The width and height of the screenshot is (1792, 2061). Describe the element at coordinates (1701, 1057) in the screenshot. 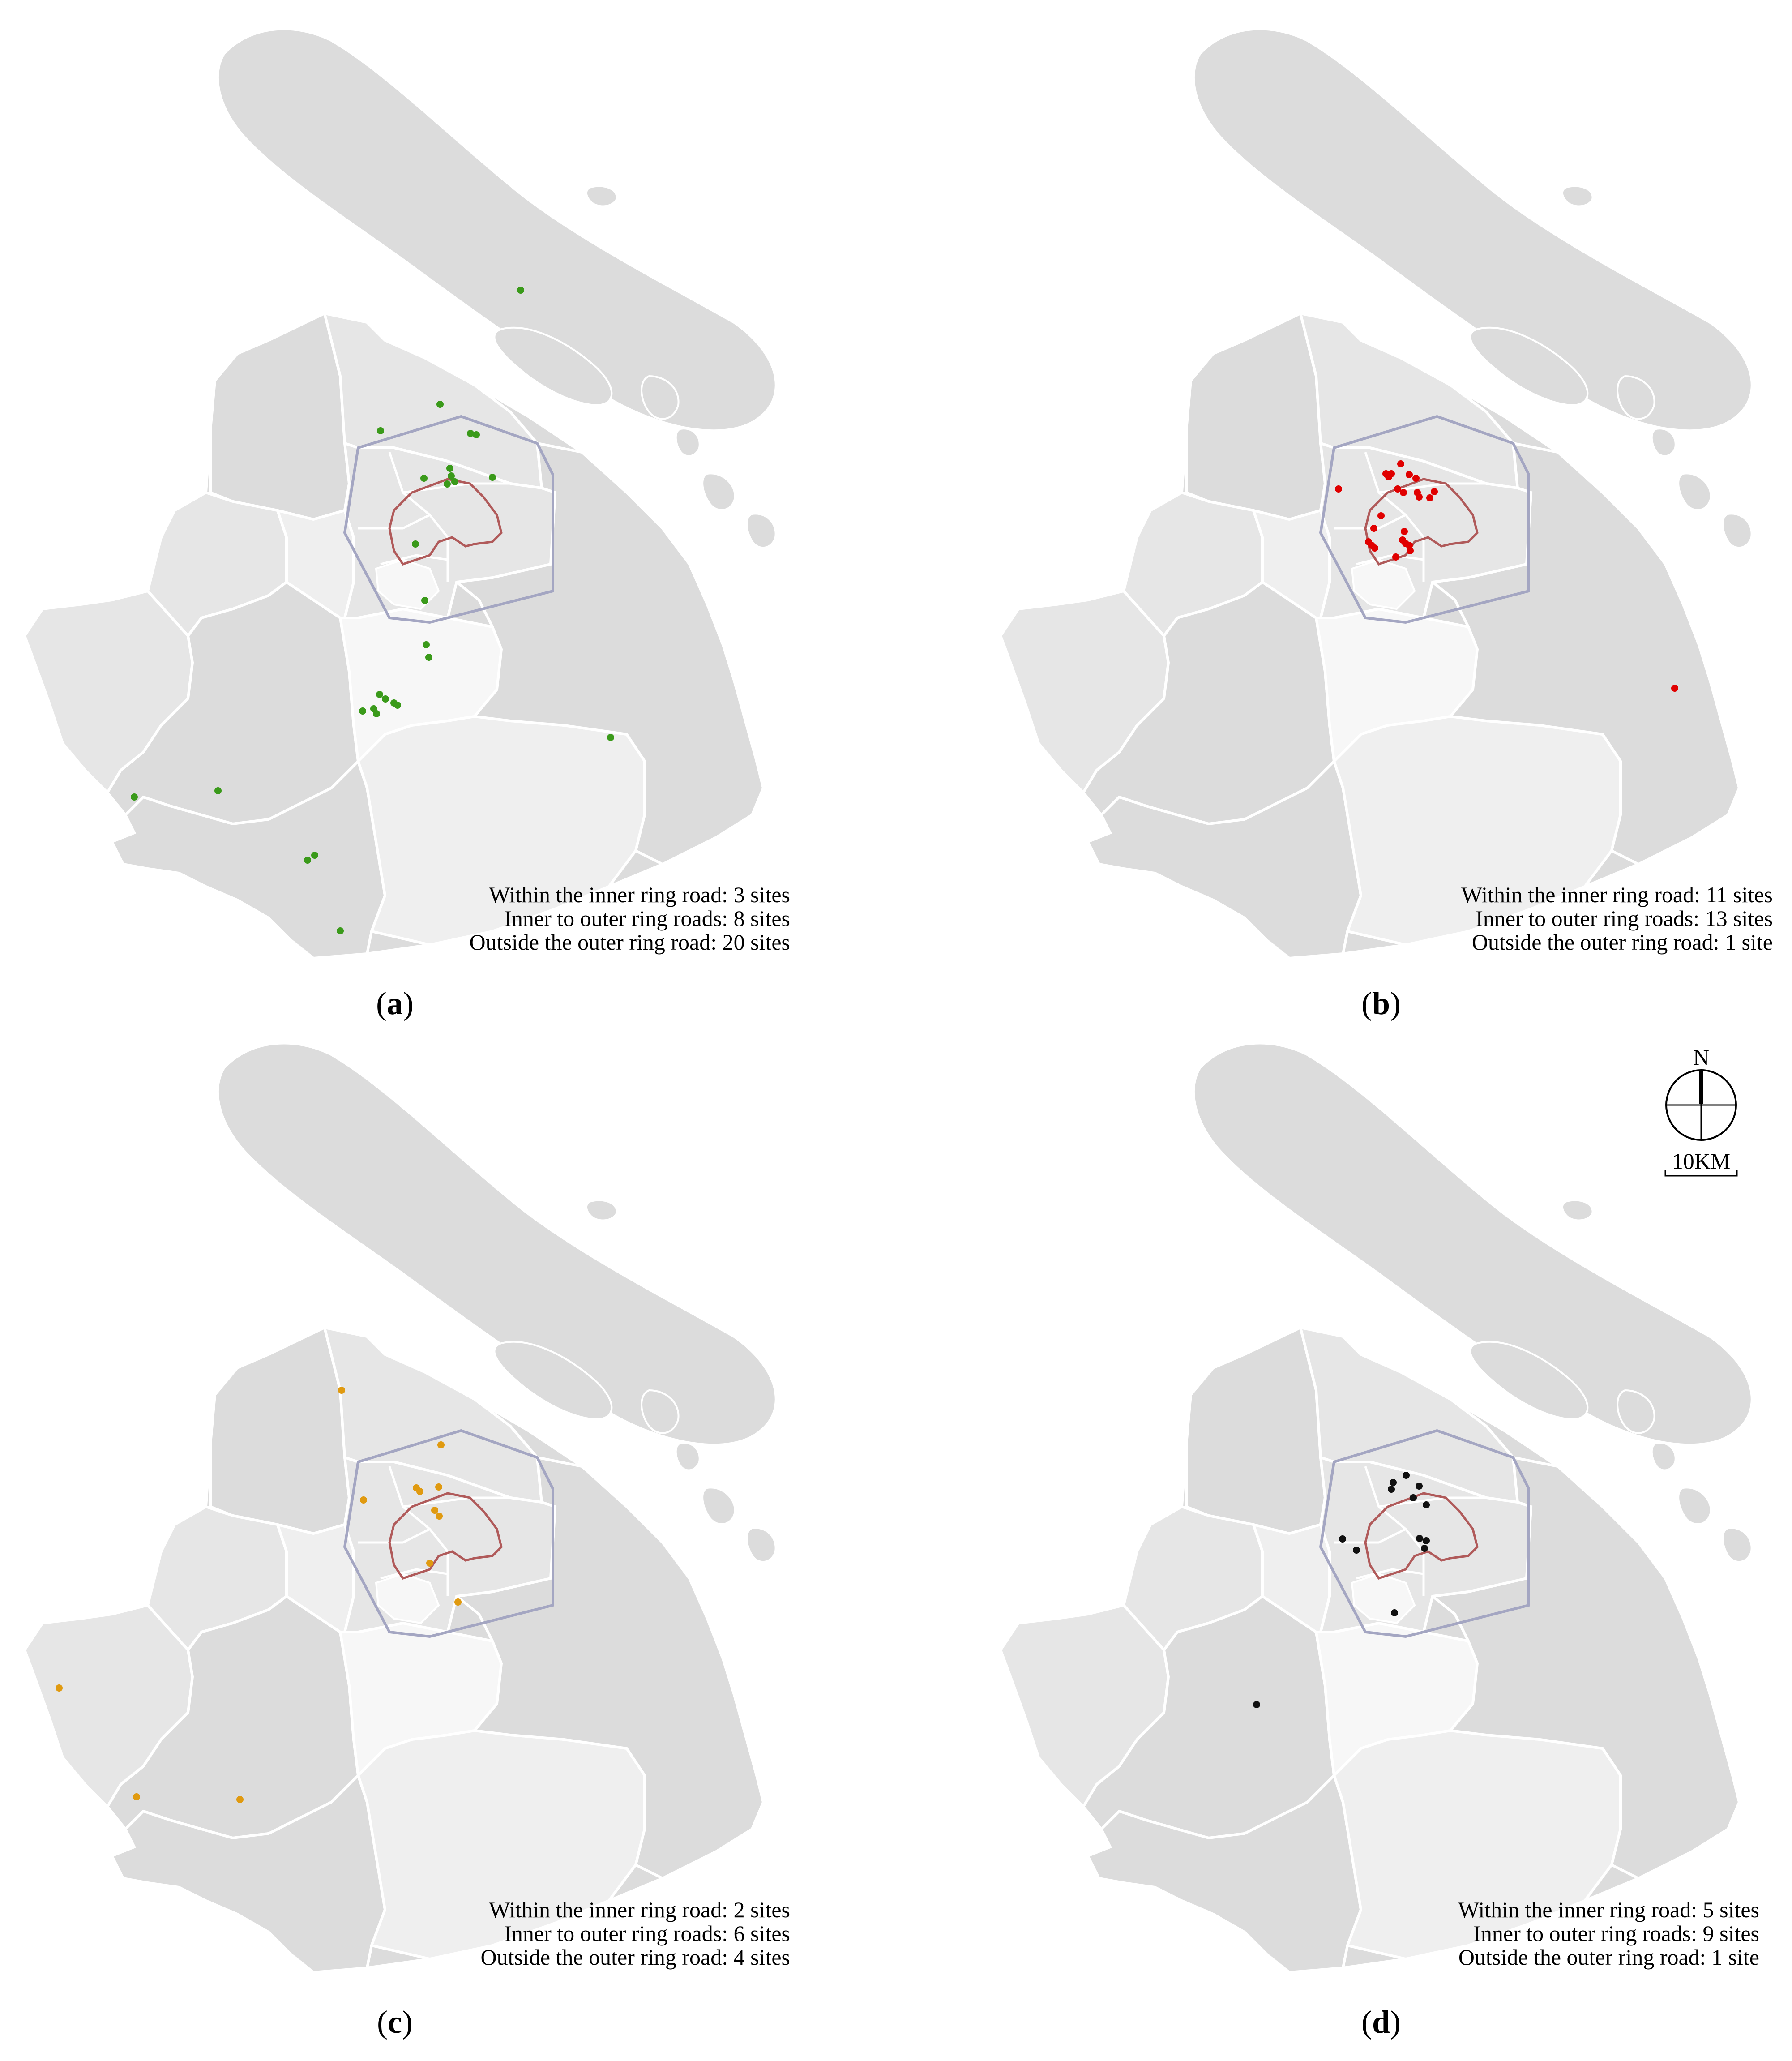

I see `north-label: N` at that location.